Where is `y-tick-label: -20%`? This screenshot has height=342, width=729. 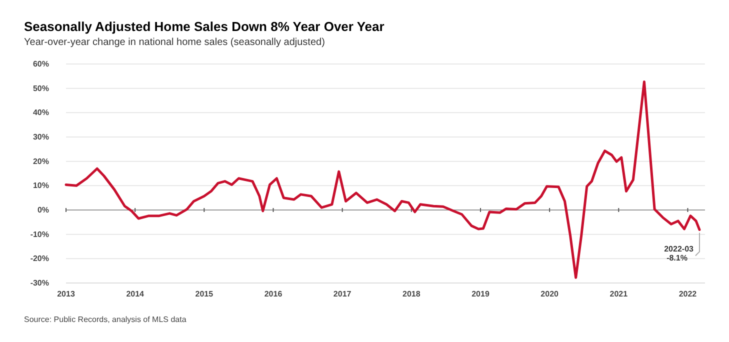 y-tick-label: -20% is located at coordinates (39, 259).